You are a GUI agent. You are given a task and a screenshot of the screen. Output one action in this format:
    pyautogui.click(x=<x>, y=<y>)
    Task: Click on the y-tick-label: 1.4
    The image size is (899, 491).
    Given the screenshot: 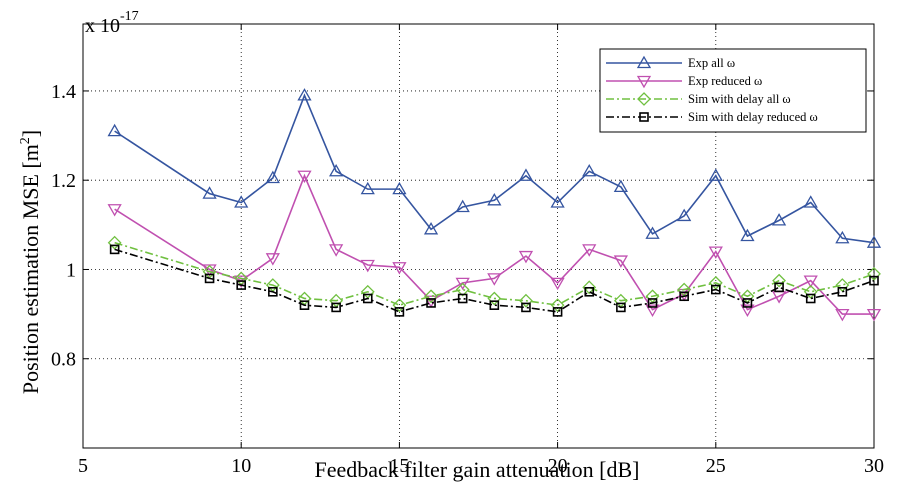 What is the action you would take?
    pyautogui.click(x=63, y=92)
    